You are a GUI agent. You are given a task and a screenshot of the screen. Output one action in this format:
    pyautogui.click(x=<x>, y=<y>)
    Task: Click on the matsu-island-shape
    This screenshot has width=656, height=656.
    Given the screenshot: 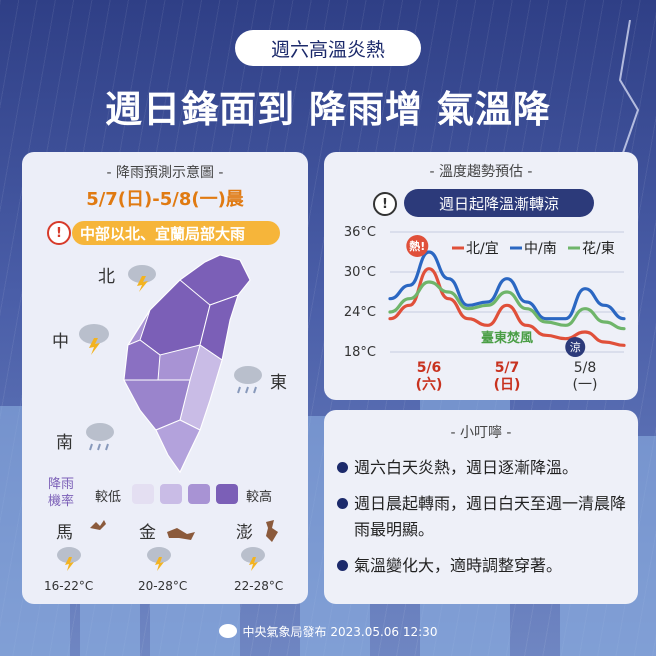 What is the action you would take?
    pyautogui.click(x=98, y=525)
    